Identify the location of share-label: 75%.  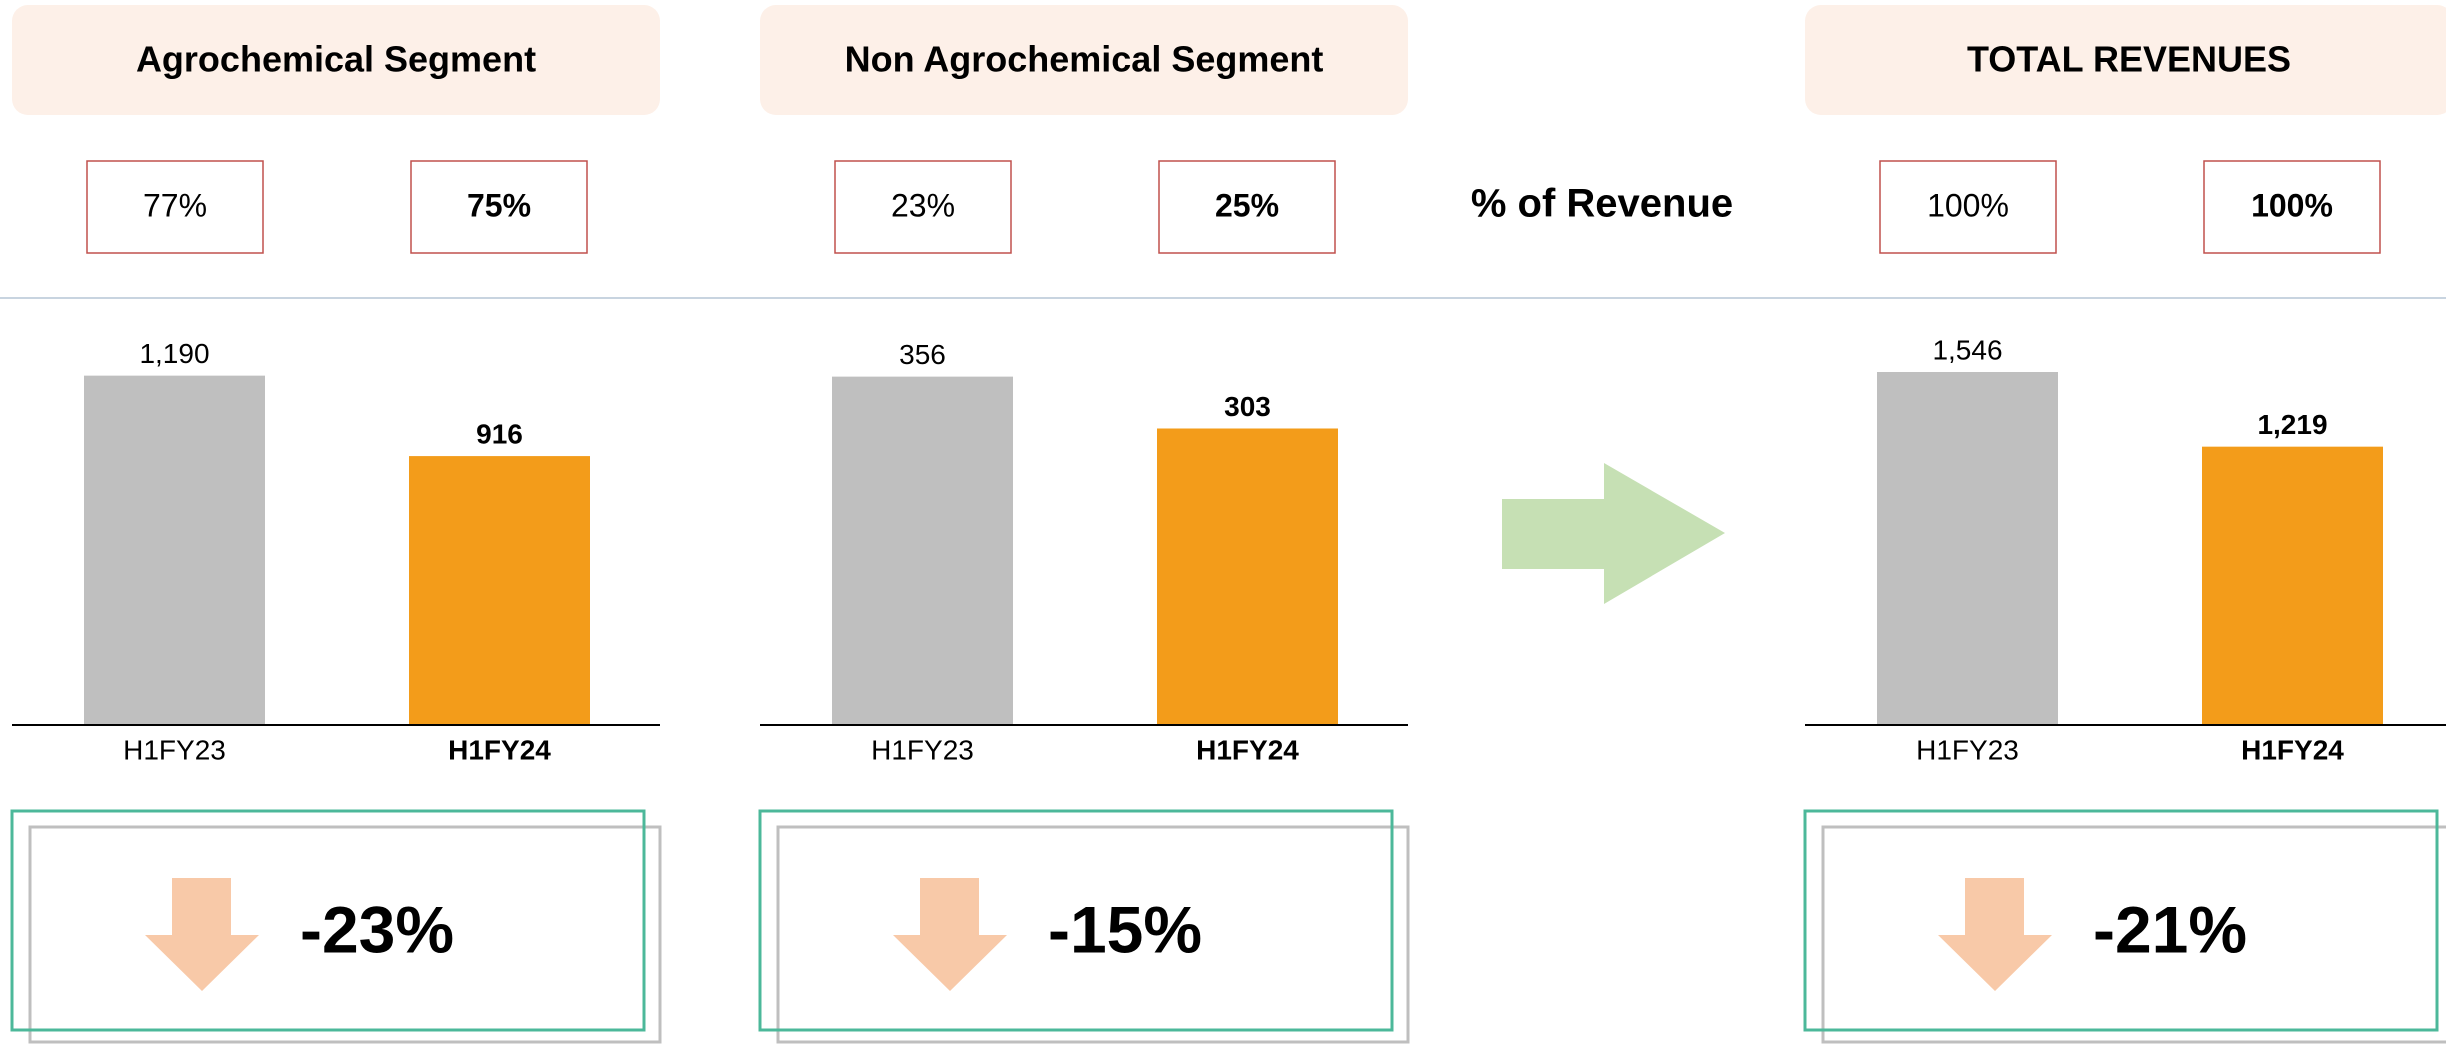
(499, 205).